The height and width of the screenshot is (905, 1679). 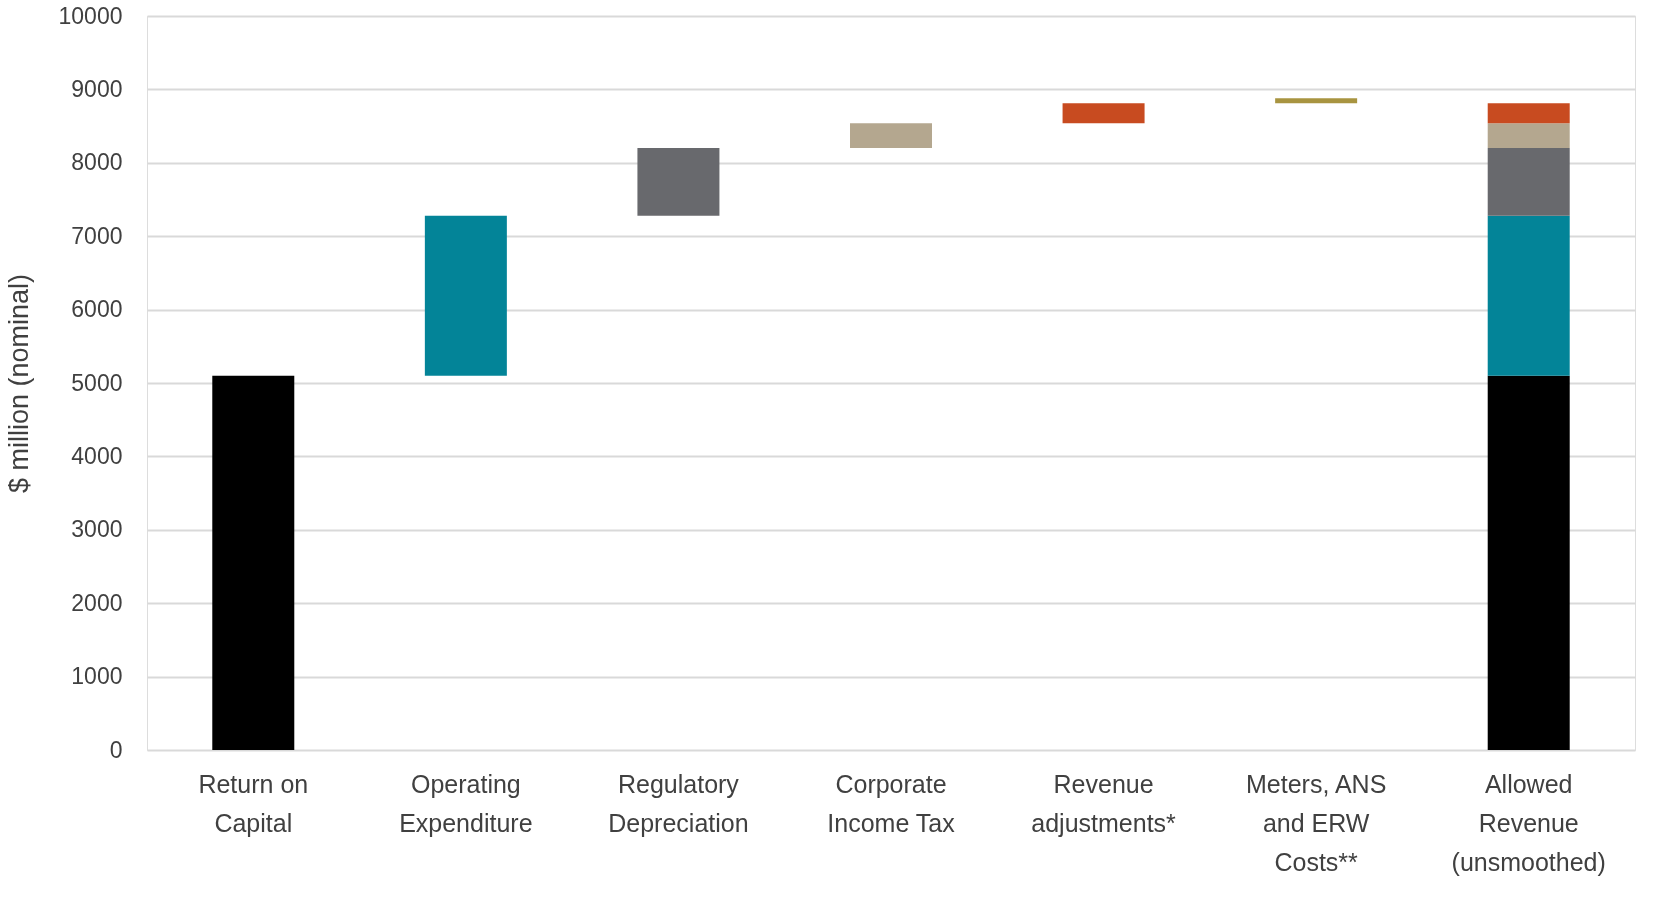 What do you see at coordinates (466, 803) in the screenshot?
I see `x-tick-label: Operating Expenditure` at bounding box center [466, 803].